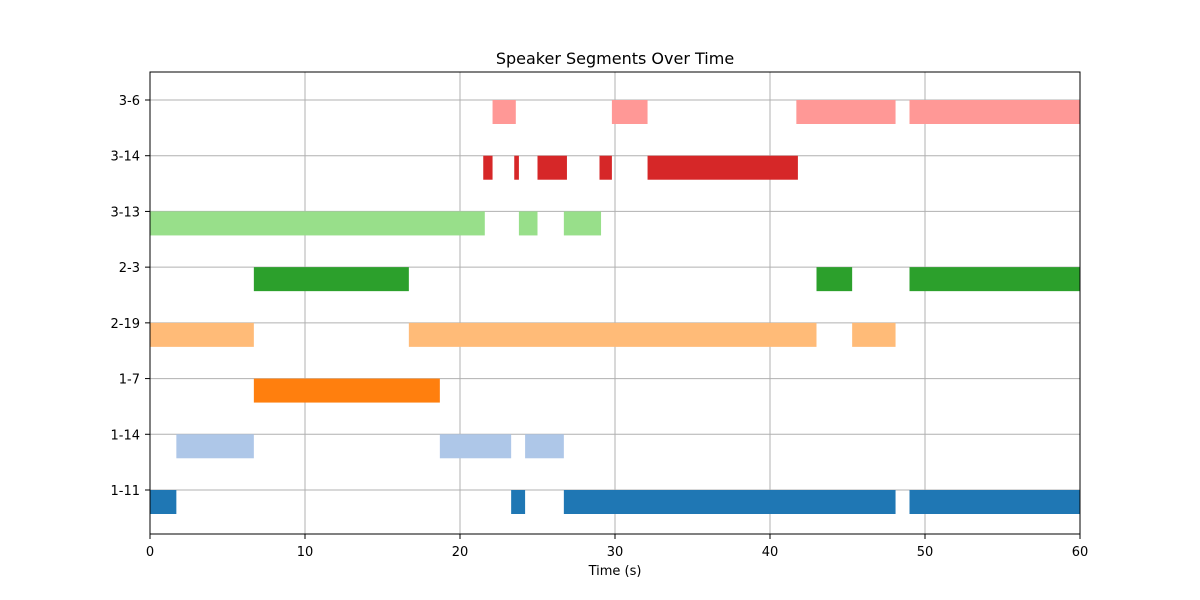 This screenshot has height=600, width=1200. What do you see at coordinates (770, 552) in the screenshot?
I see `x-tick-label: 40` at bounding box center [770, 552].